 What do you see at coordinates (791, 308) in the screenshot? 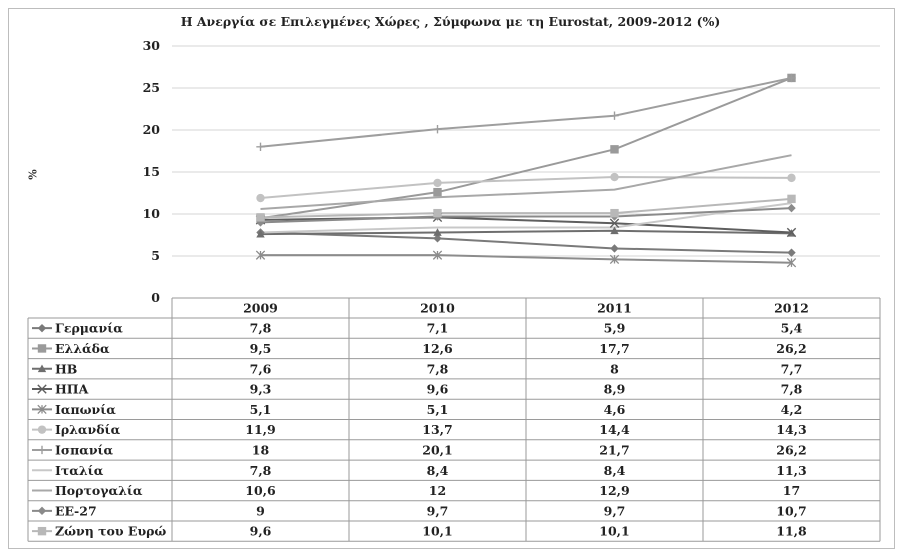
I see `x-category-label: 2012` at bounding box center [791, 308].